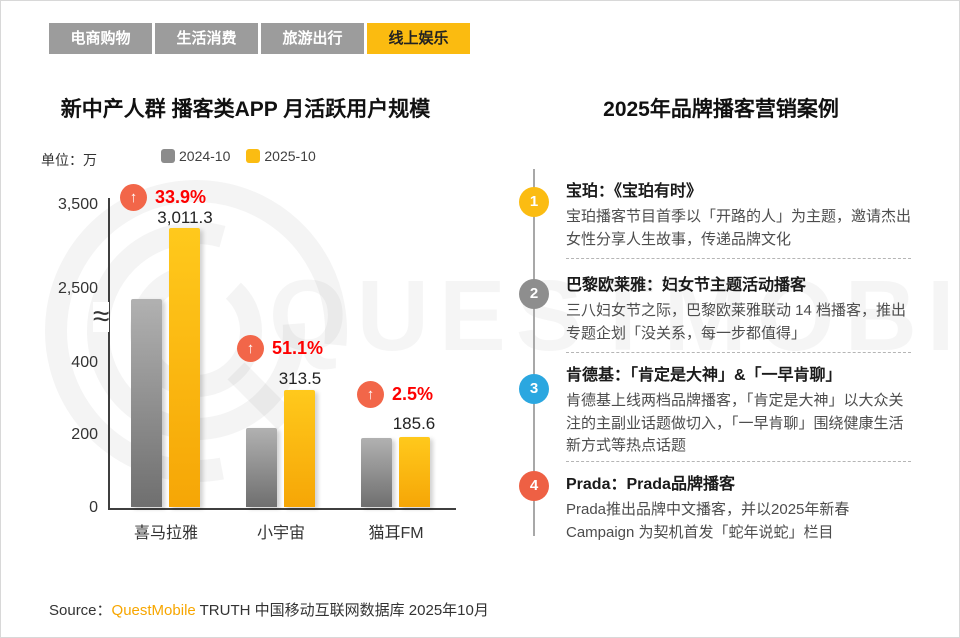  What do you see at coordinates (342, 610) in the screenshot?
I see `source-rest: TRUTH 中国移动互联网数据库 2025年10月` at bounding box center [342, 610].